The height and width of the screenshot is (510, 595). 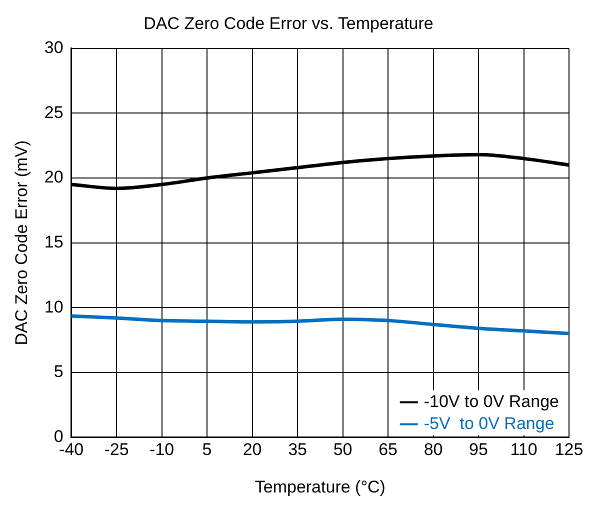 I want to click on x-tick-label: 65, so click(x=388, y=450).